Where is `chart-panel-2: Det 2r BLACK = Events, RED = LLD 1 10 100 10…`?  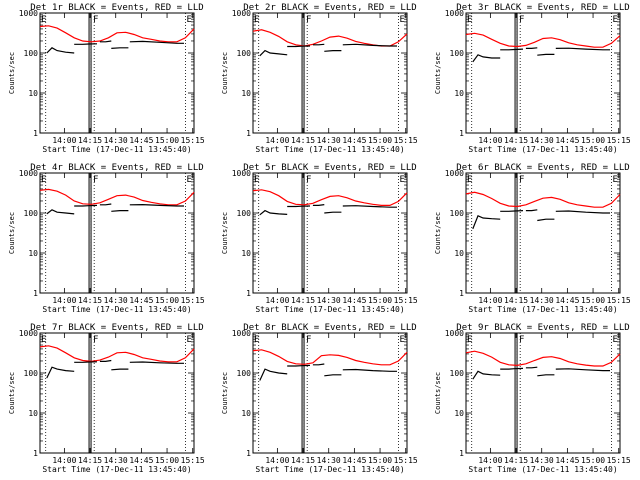
chart-panel-2: Det 2r BLACK = Events, RED = LLD 1 10 100 10… is located at coordinates (319, 78).